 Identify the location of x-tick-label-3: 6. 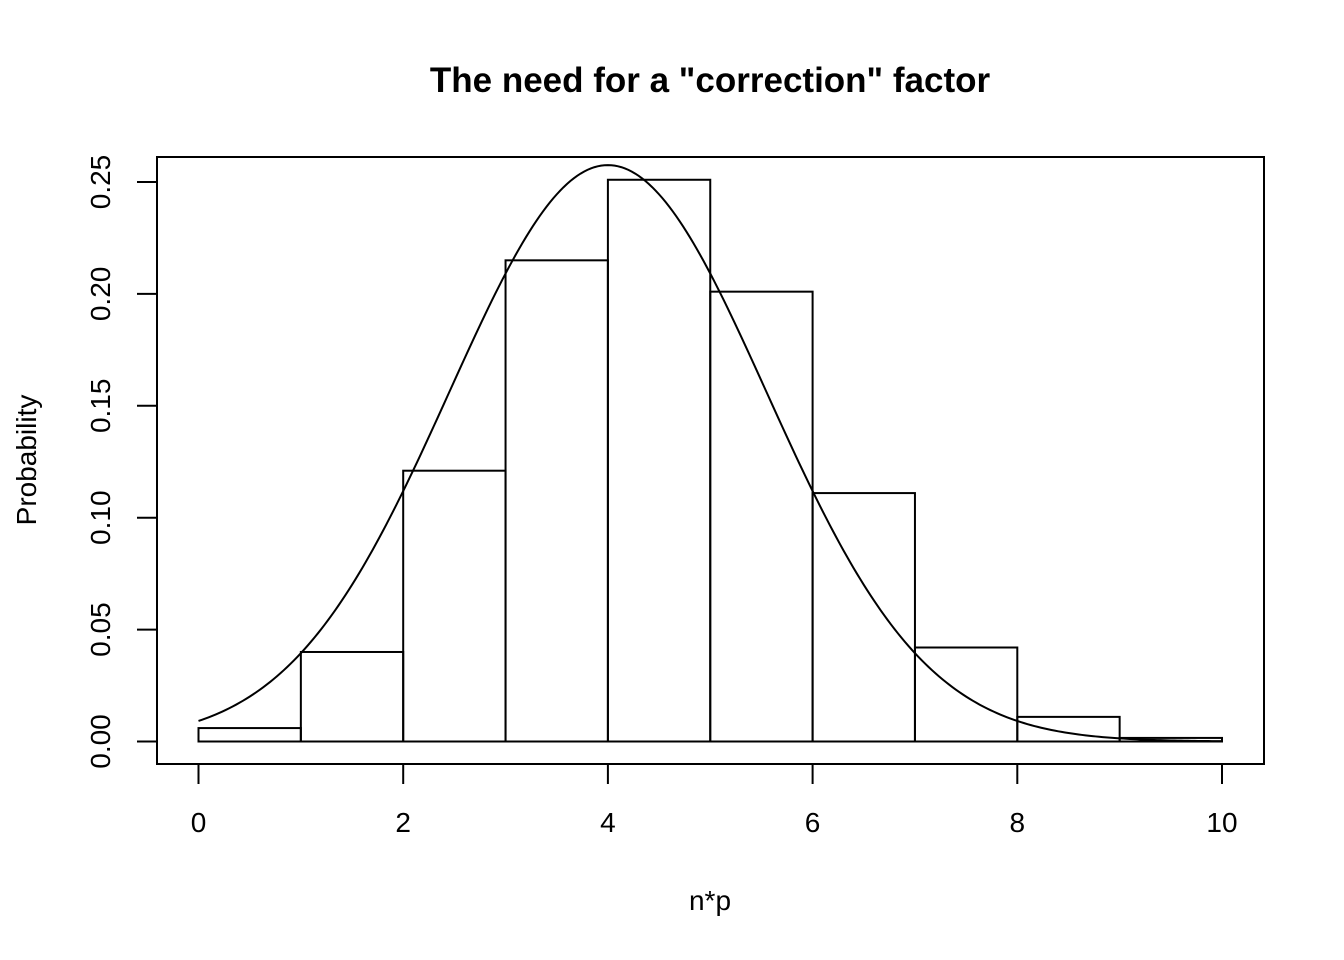
(813, 822).